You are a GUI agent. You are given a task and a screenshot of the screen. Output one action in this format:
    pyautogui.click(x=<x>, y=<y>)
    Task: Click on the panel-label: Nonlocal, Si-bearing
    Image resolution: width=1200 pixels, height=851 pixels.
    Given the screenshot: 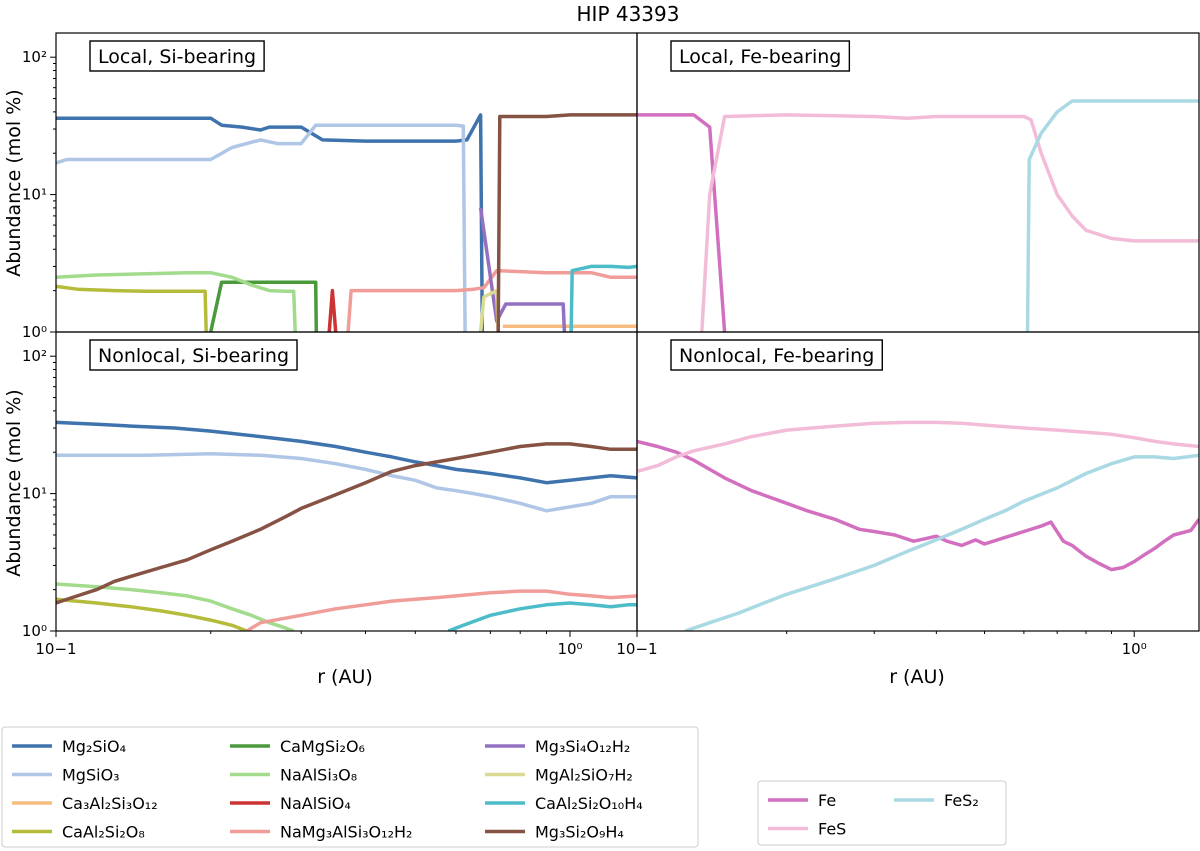 What is the action you would take?
    pyautogui.click(x=193, y=355)
    